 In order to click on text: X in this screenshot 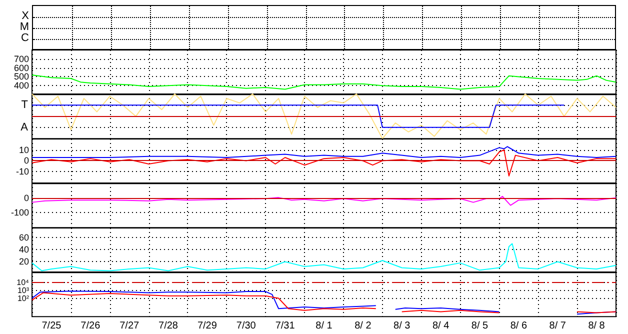, I will do `click(25, 16)`.